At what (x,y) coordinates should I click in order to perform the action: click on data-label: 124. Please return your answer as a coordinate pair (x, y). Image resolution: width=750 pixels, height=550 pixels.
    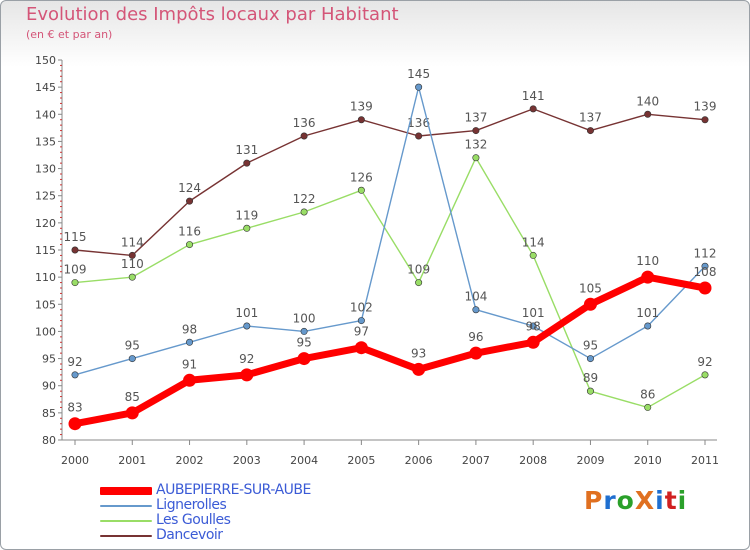
    Looking at the image, I should click on (189, 188).